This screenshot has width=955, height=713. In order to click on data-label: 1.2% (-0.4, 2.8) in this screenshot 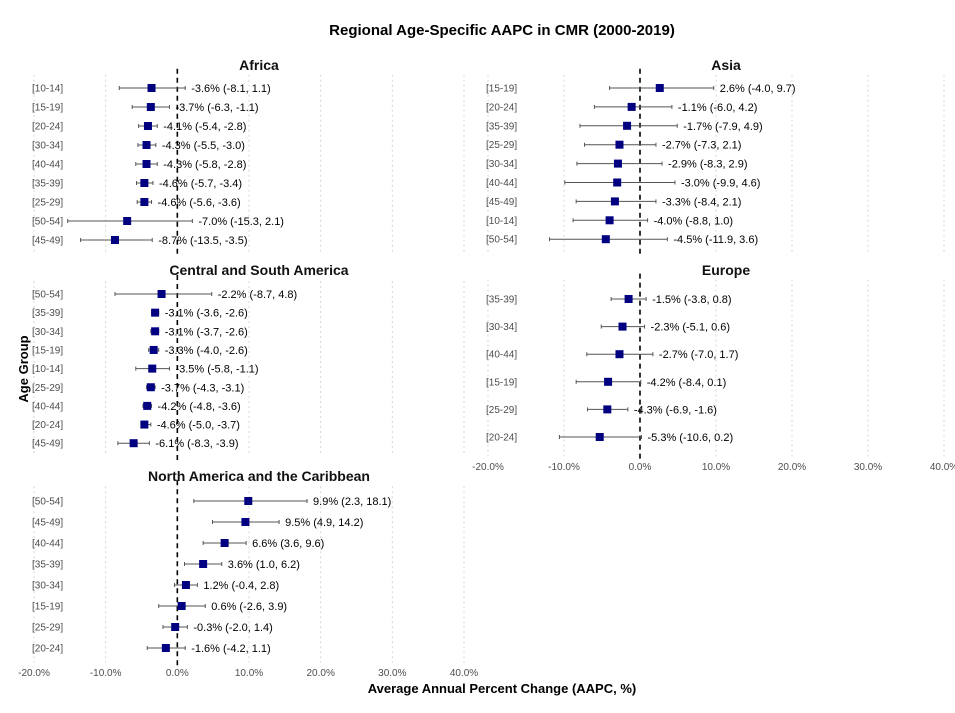, I will do `click(241, 586)`.